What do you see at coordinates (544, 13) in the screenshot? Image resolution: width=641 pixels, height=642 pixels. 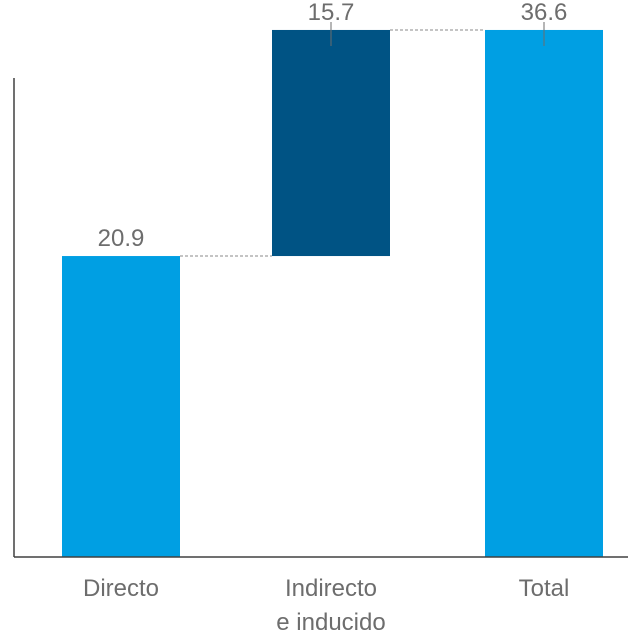 I see `data-label-2: 36.6` at bounding box center [544, 13].